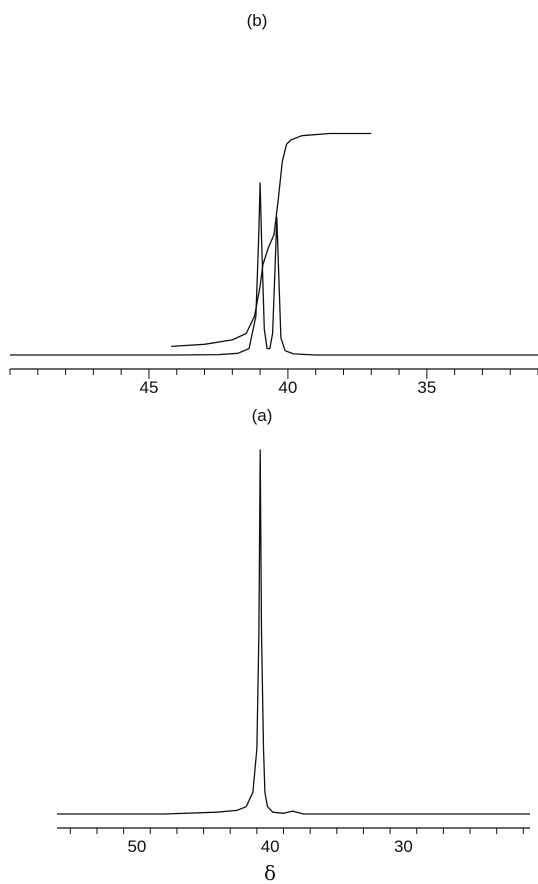 The width and height of the screenshot is (538, 884). I want to click on panel-a-label: (a), so click(262, 415).